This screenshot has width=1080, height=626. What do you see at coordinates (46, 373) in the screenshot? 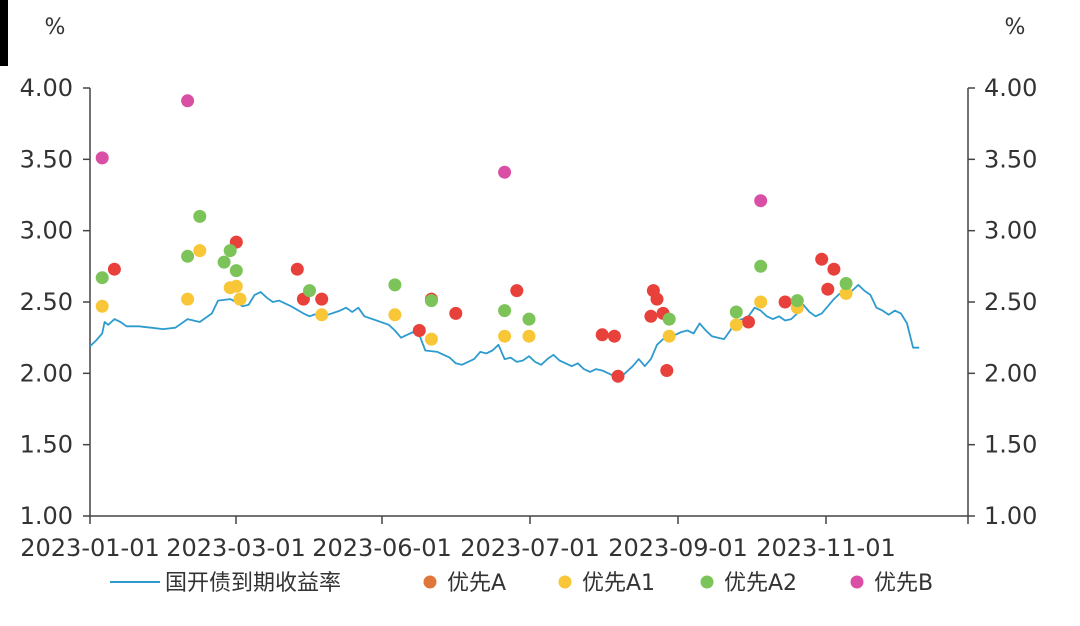
I see `left-y-tick-label: 2.00` at bounding box center [46, 373].